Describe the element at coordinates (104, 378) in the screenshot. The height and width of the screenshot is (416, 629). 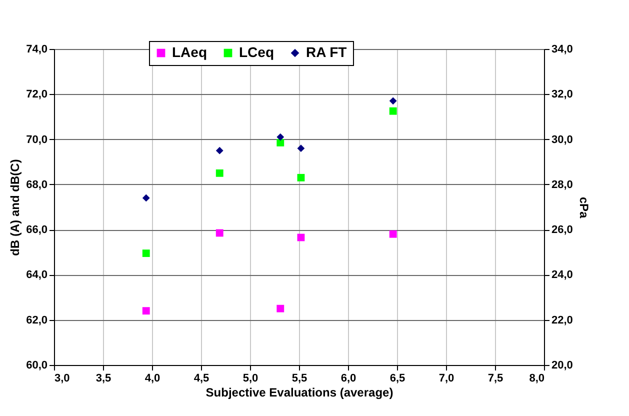
I see `x-tick-label: 3,5` at that location.